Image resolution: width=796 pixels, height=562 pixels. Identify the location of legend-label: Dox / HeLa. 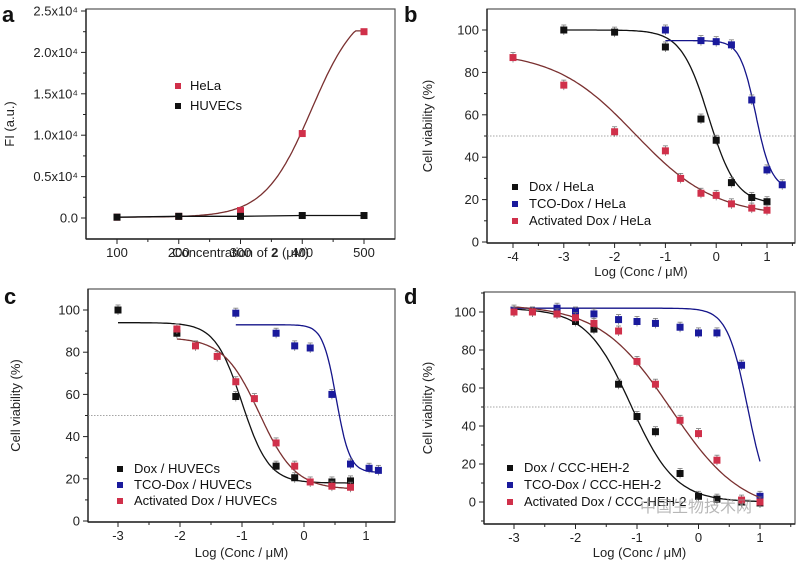
(562, 186).